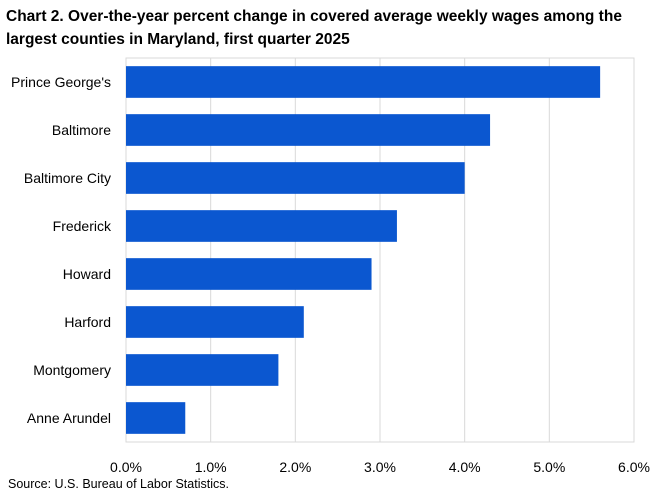  Describe the element at coordinates (465, 467) in the screenshot. I see `x-tick-label: 4.0%` at that location.